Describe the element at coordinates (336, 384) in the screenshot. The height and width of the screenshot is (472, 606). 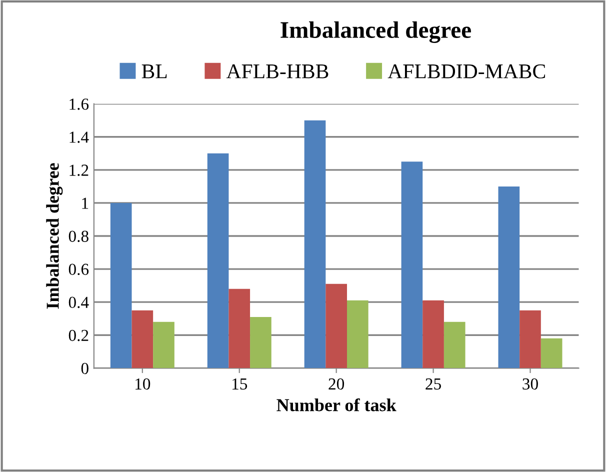
I see `x-tick-label: 20` at that location.